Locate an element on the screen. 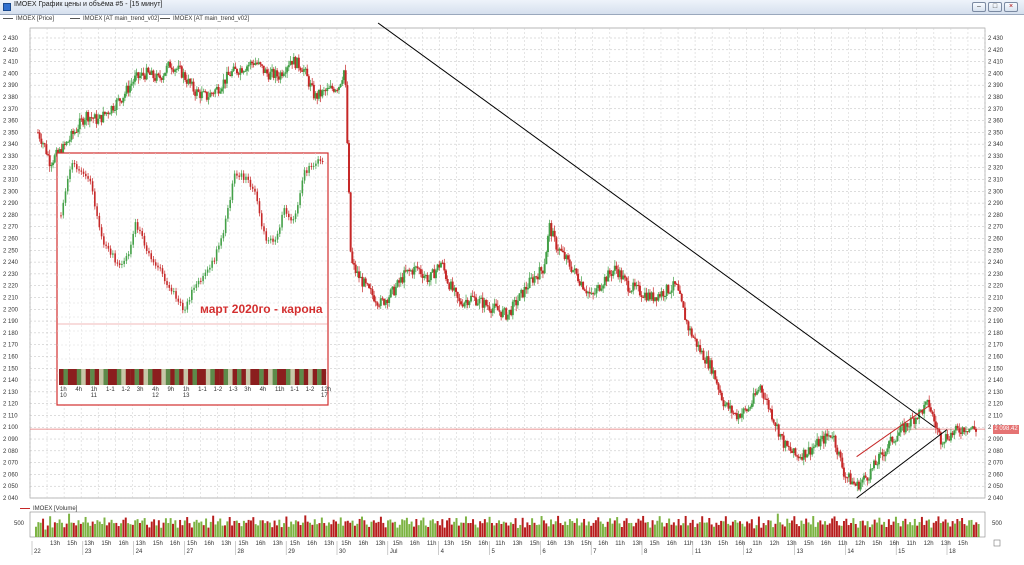  legend-item-volume: IMOEX [Volume] is located at coordinates (48, 509).